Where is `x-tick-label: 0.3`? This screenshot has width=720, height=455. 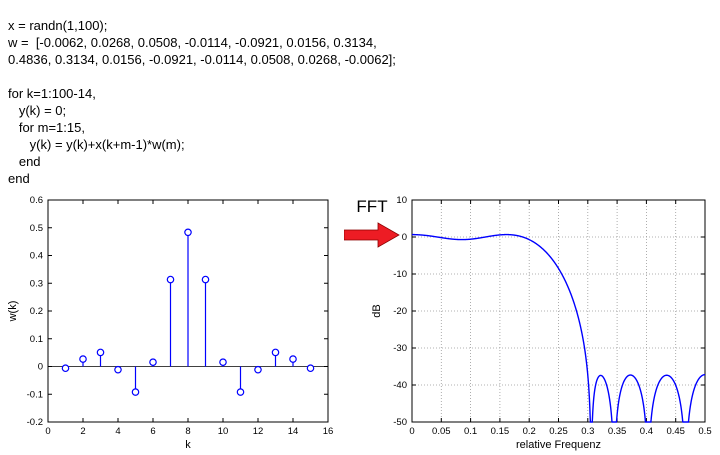
x-tick-label: 0.3 is located at coordinates (587, 431).